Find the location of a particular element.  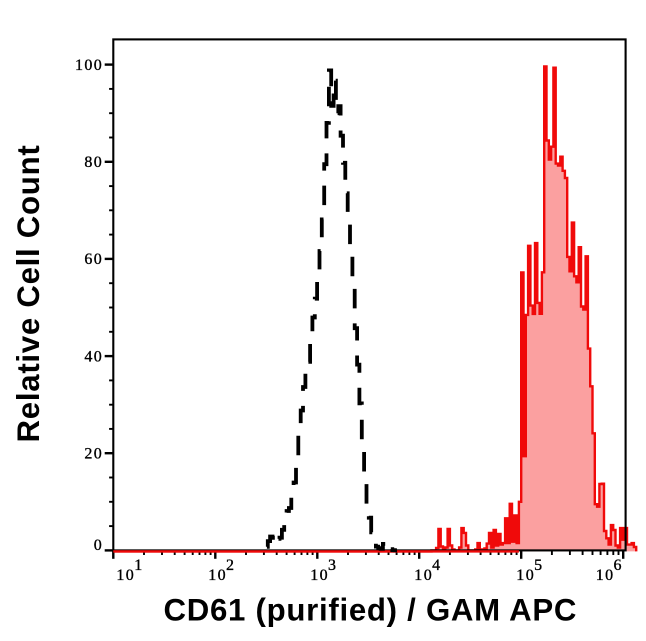

svg-text: 1 is located at coordinates (138, 565).